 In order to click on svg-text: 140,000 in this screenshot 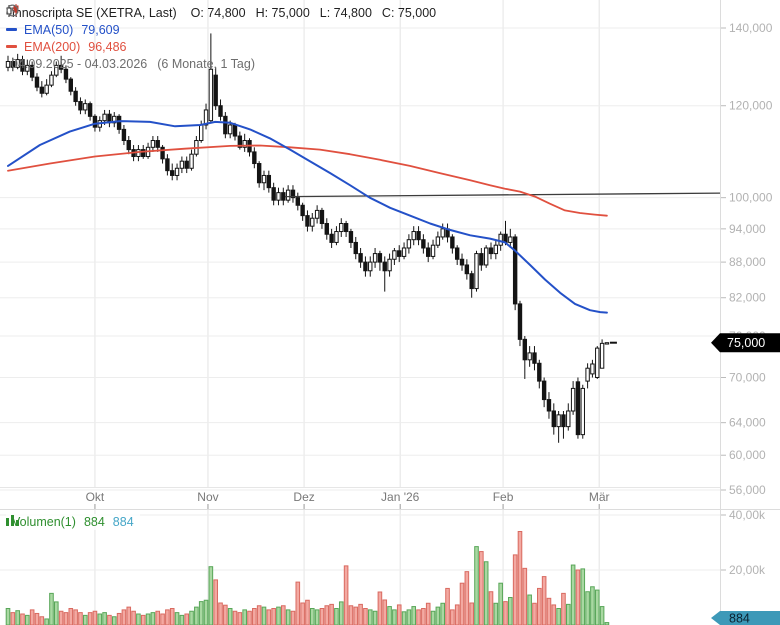, I will do `click(751, 28)`.